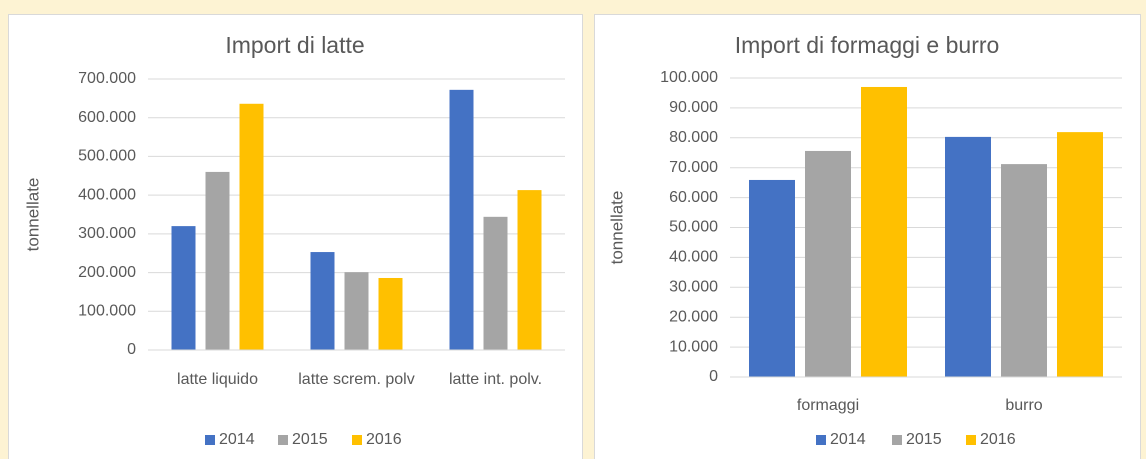 The width and height of the screenshot is (1146, 459). Describe the element at coordinates (693, 346) in the screenshot. I see `y-tick-label: 10.000` at that location.